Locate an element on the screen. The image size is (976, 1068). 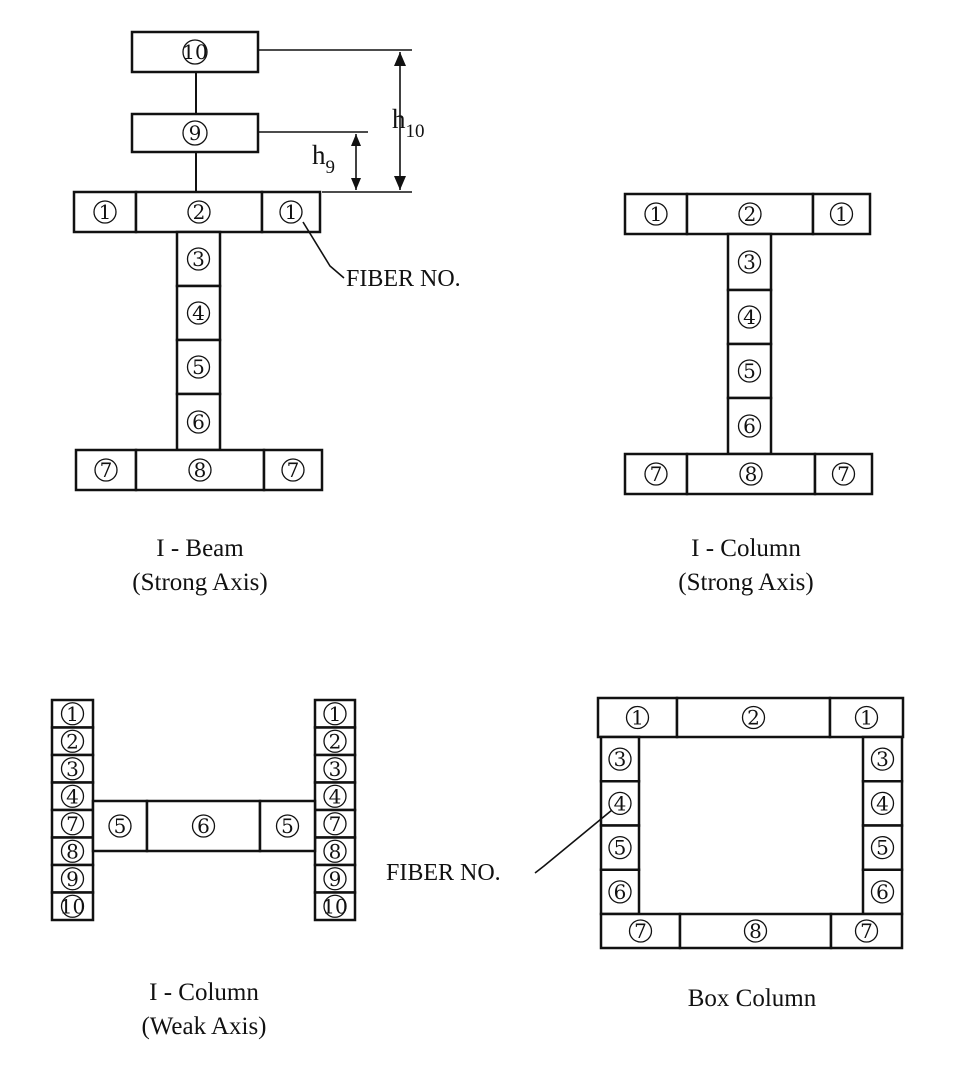
i-beam-section: 10 9 1 2 1 3 4 5 6 7 8 7 is located at coordinates (198, 261).